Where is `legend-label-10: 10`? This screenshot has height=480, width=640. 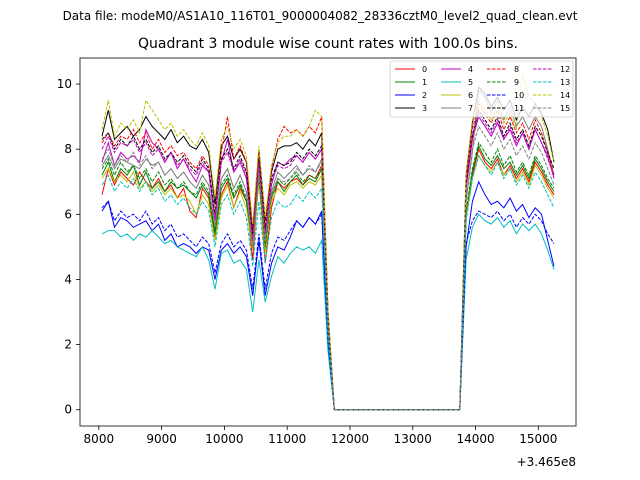 legend-label-10: 10 is located at coordinates (519, 95).